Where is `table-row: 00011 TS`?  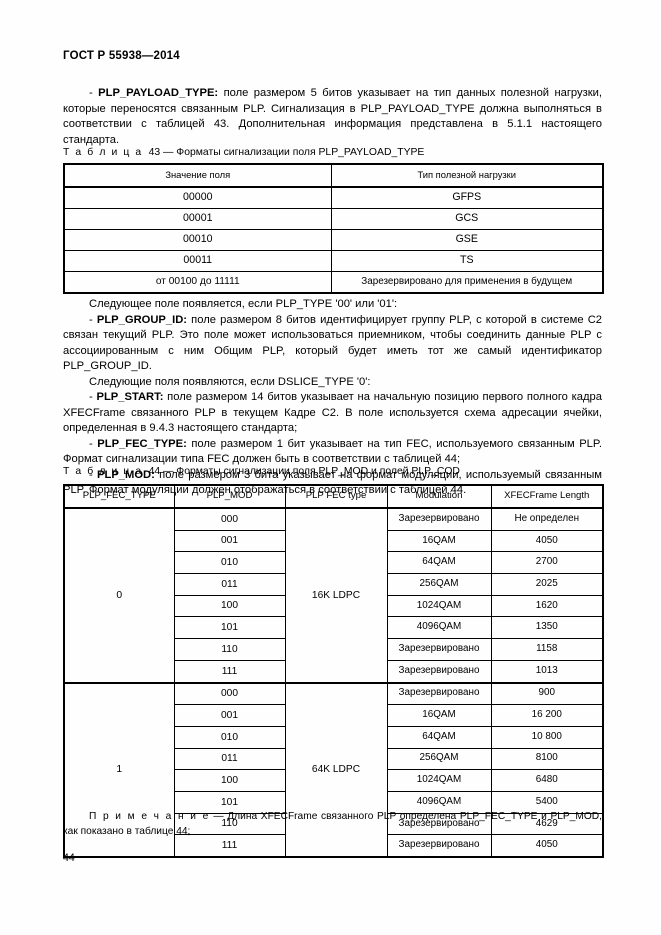
table-row: 00011 TS is located at coordinates (333, 261).